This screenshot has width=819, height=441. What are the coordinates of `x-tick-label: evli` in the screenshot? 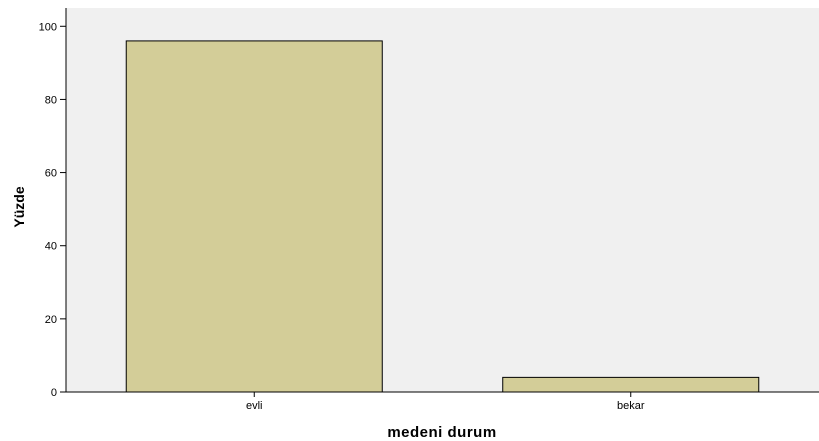 It's located at (254, 406).